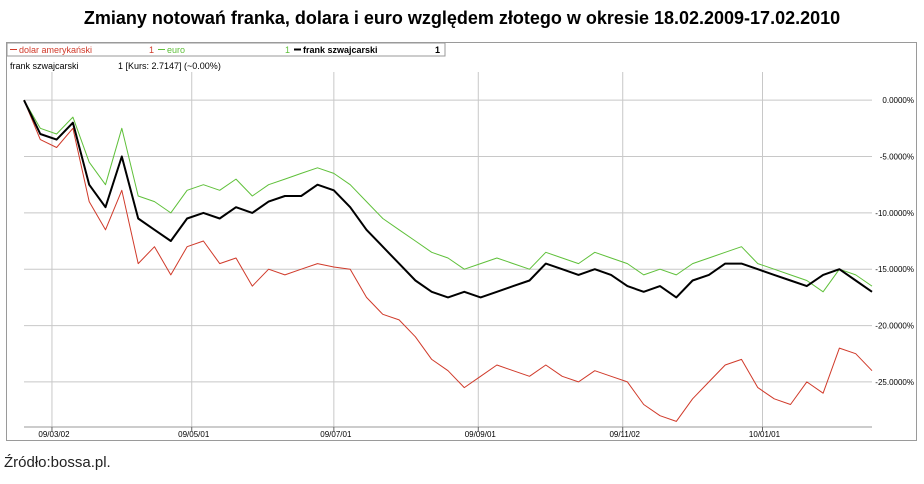 This screenshot has width=924, height=484. What do you see at coordinates (169, 66) in the screenshot?
I see `info-series-details: 1 [Kurs: 2.7147] (~0.00%)` at bounding box center [169, 66].